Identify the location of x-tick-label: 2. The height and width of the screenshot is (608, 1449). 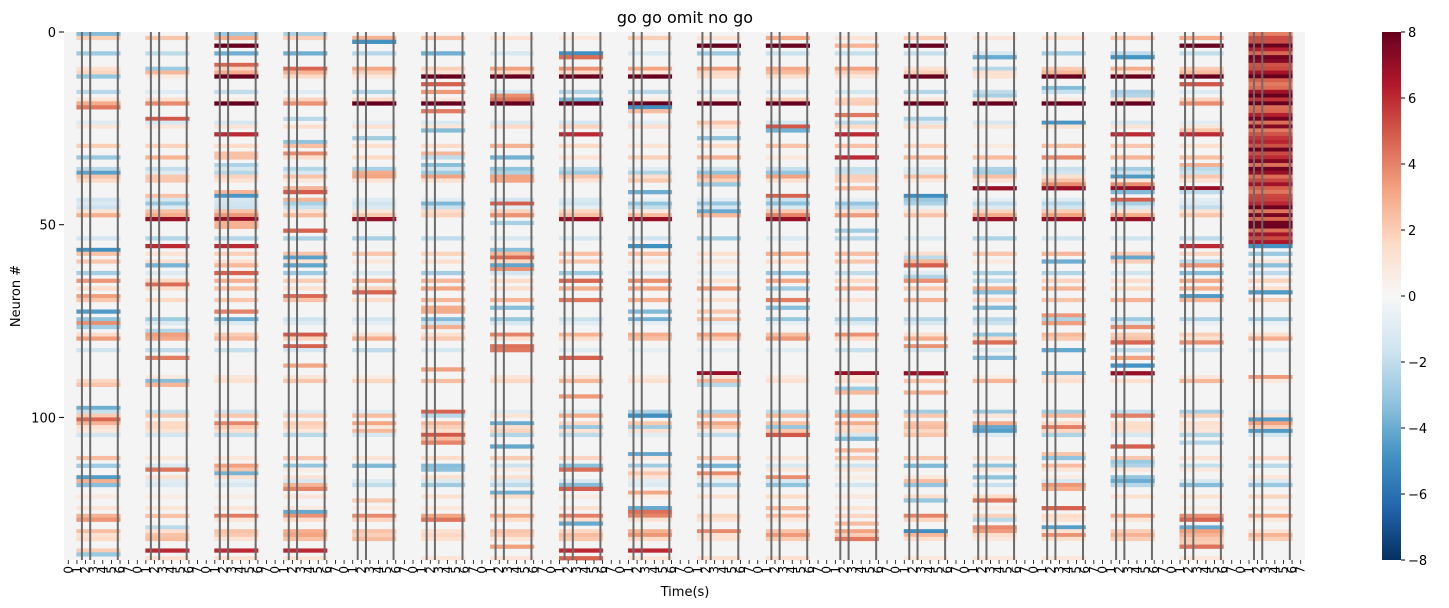
(292, 570).